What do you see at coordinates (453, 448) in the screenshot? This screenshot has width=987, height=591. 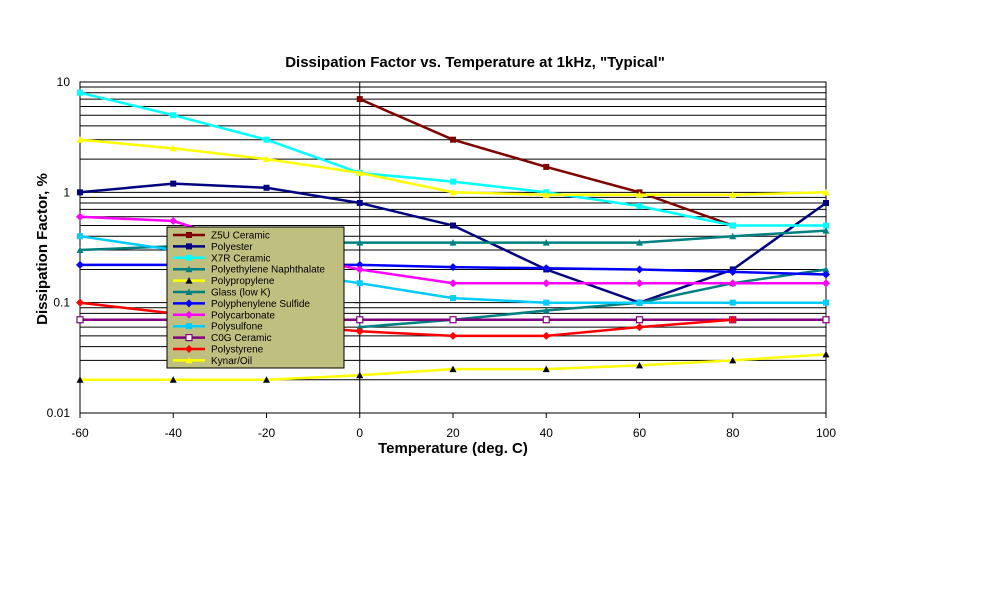 I see `x-axis-label: Temperature (deg. C)` at bounding box center [453, 448].